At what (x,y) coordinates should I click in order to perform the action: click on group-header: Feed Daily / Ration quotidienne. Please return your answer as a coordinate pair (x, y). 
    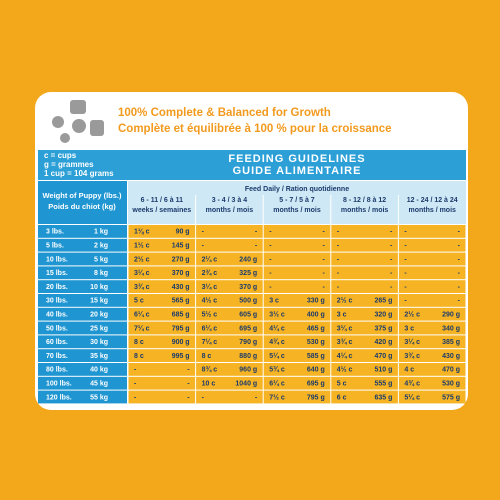
    Looking at the image, I should click on (297, 189).